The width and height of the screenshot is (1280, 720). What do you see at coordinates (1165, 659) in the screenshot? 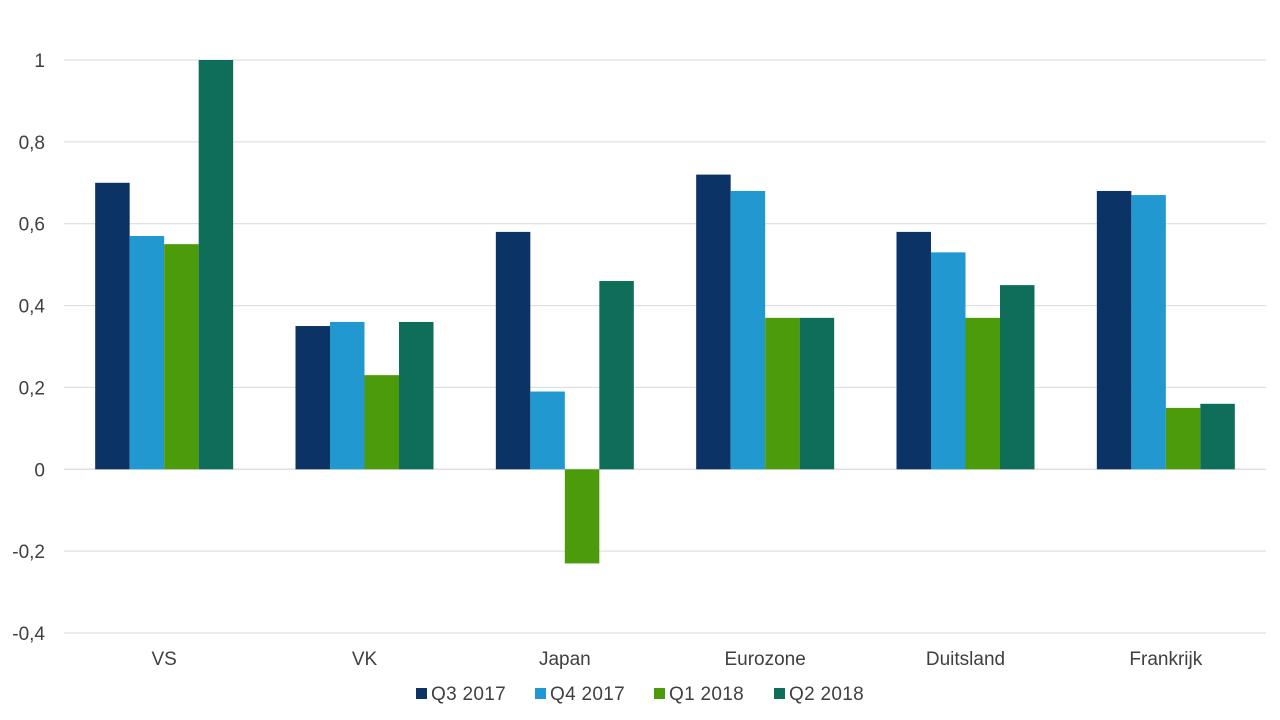
I see `x-category-label: Frankrijk` at bounding box center [1165, 659].